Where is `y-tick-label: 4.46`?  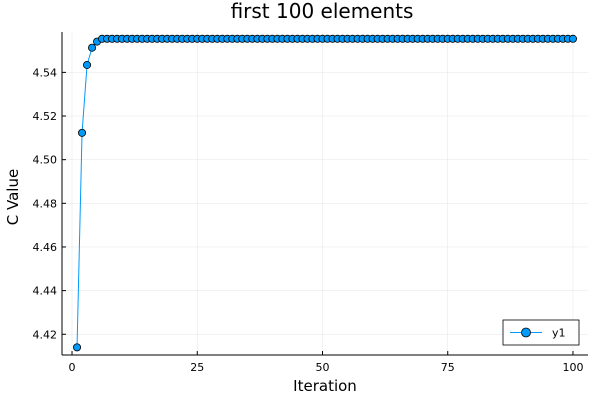 y-tick-label: 4.46 is located at coordinates (45, 247).